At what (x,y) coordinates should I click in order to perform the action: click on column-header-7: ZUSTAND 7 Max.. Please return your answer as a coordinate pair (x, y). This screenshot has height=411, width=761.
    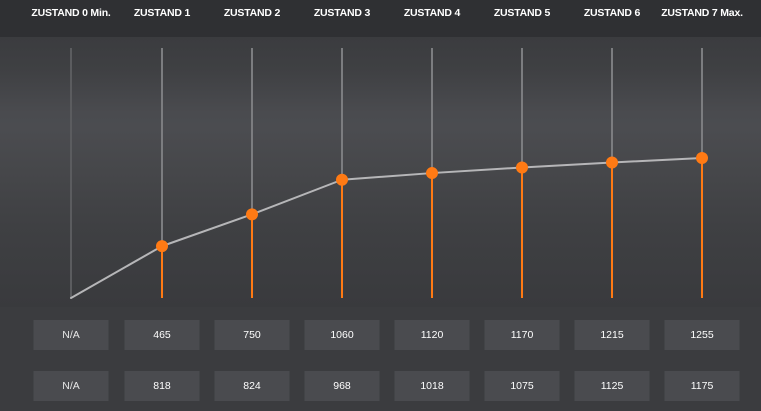
    Looking at the image, I should click on (702, 13).